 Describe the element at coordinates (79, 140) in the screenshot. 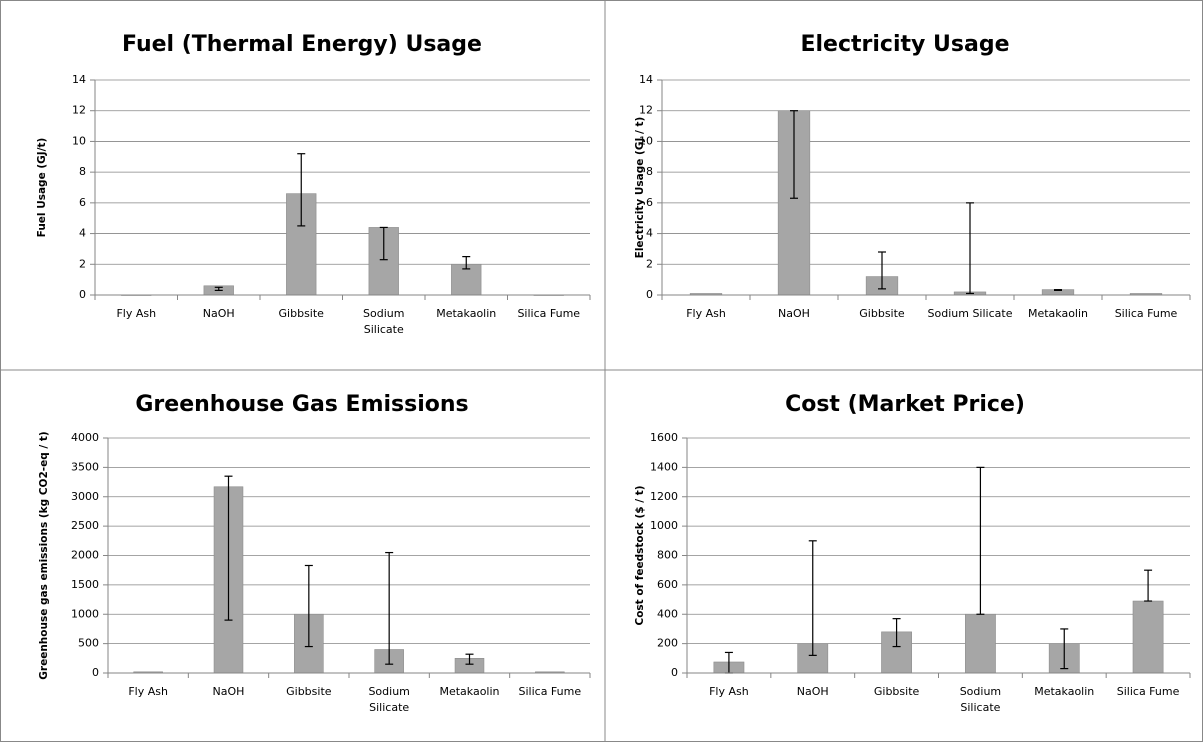

I see `y-tick-label: 10` at that location.